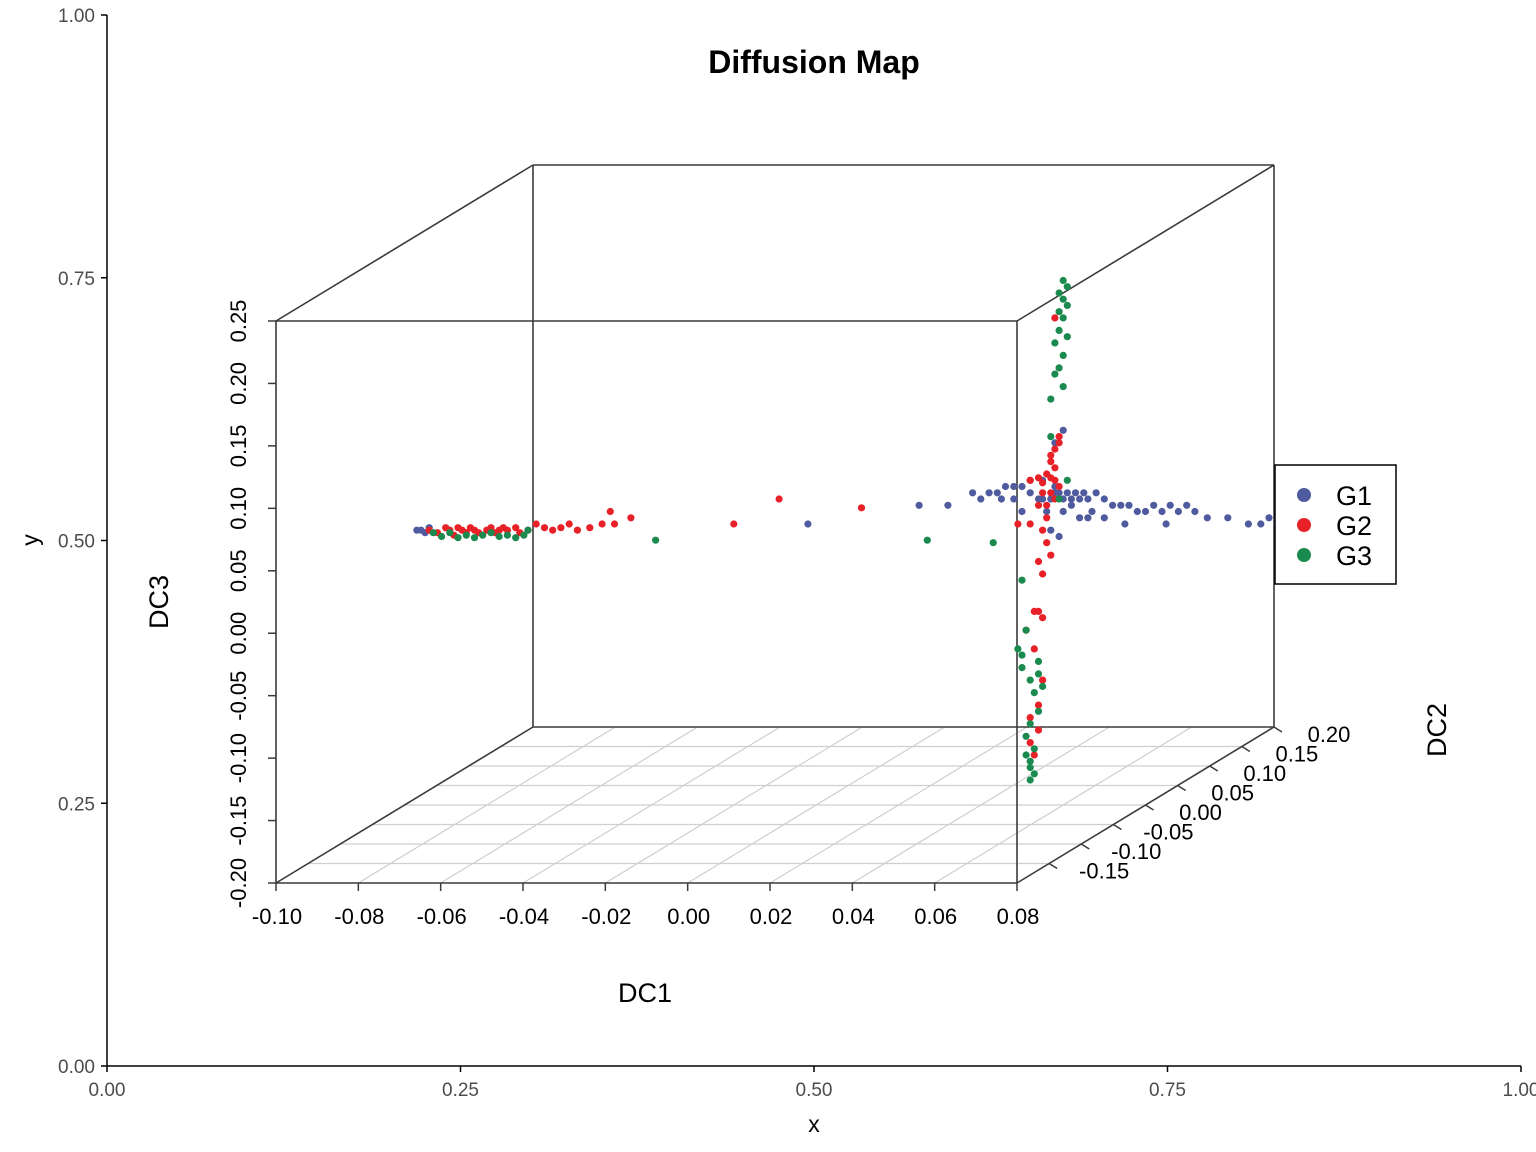 This screenshot has height=1152, width=1536. I want to click on outer-x-tick-label: 0.75, so click(1167, 1090).